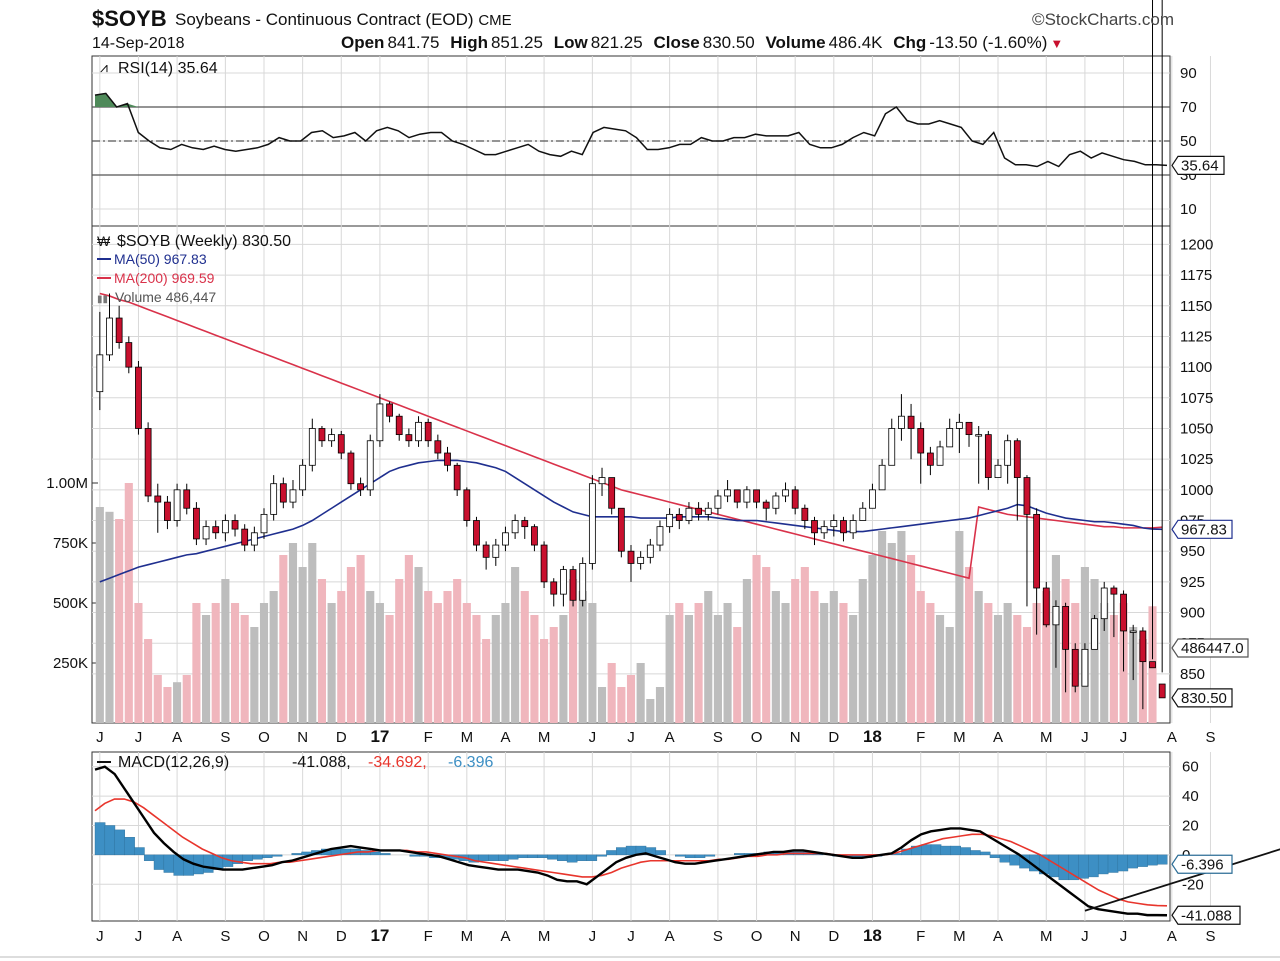 The height and width of the screenshot is (961, 1280). What do you see at coordinates (379, 736) in the screenshot?
I see `x-tick-label: 17` at bounding box center [379, 736].